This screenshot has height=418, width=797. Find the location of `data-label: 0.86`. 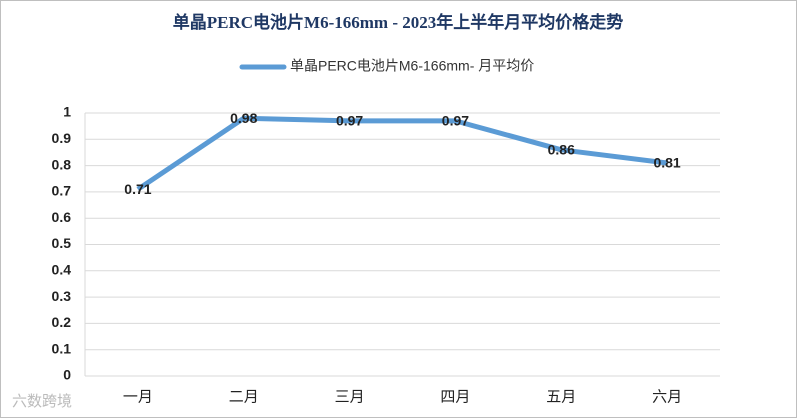

data-label: 0.86 is located at coordinates (561, 150).